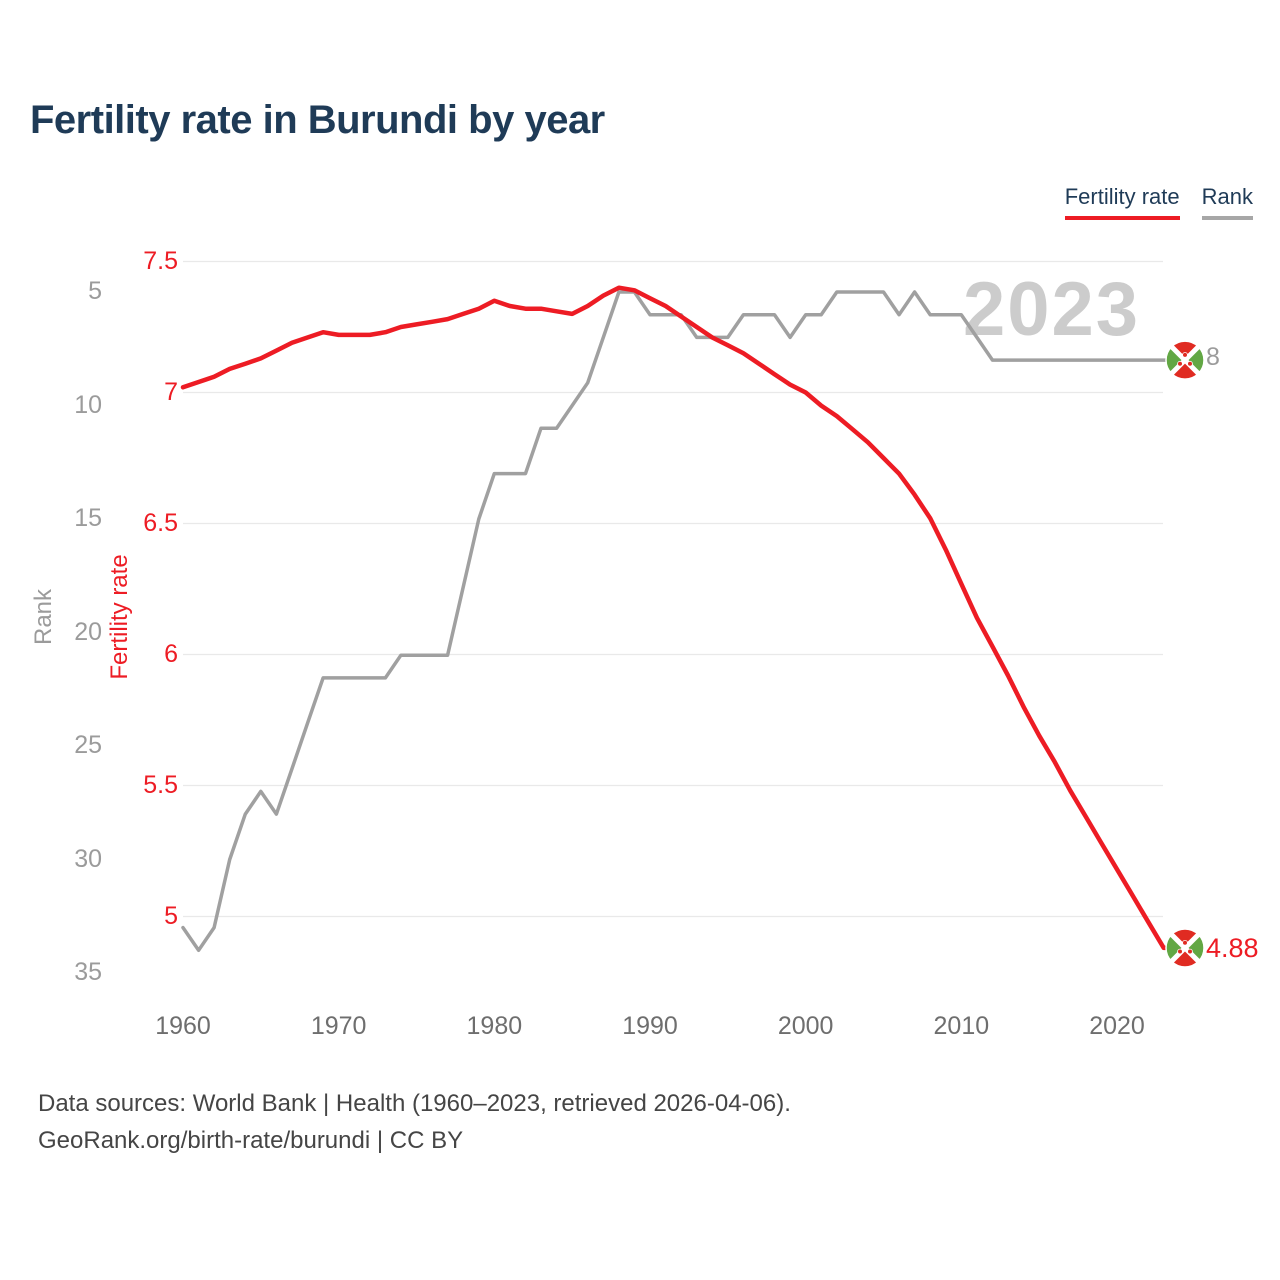  Describe the element at coordinates (338, 1026) in the screenshot. I see `x-tick-label: 1970` at that location.